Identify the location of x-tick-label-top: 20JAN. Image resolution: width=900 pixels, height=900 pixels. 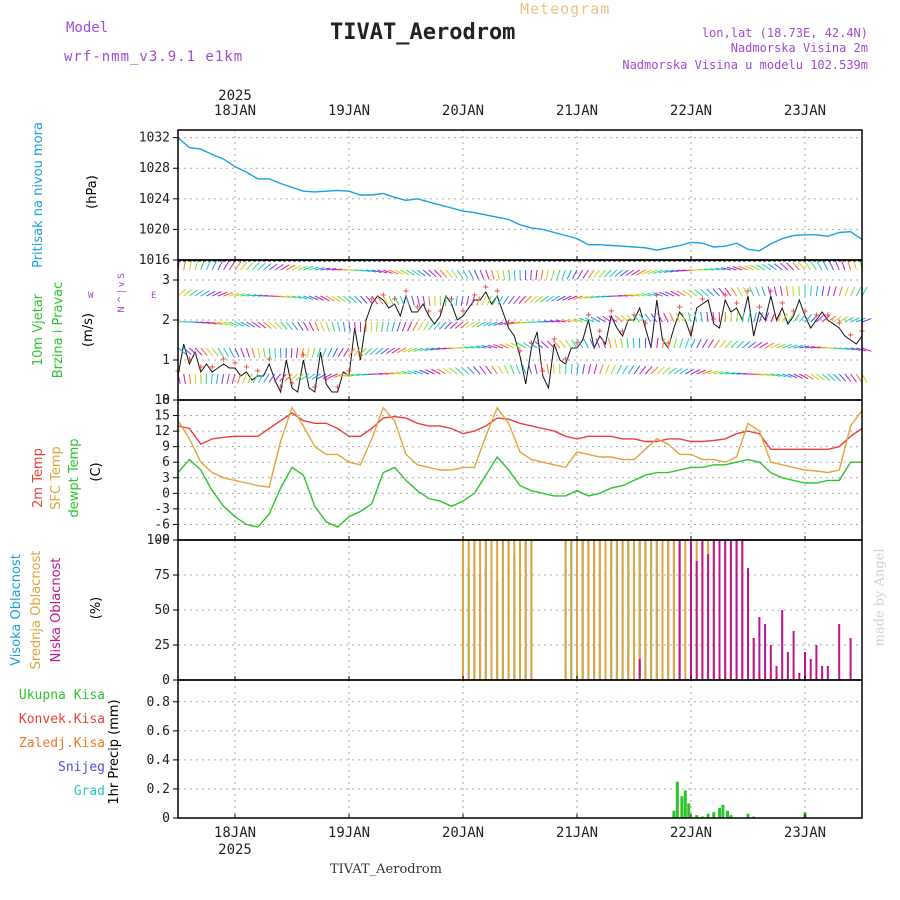
(463, 111).